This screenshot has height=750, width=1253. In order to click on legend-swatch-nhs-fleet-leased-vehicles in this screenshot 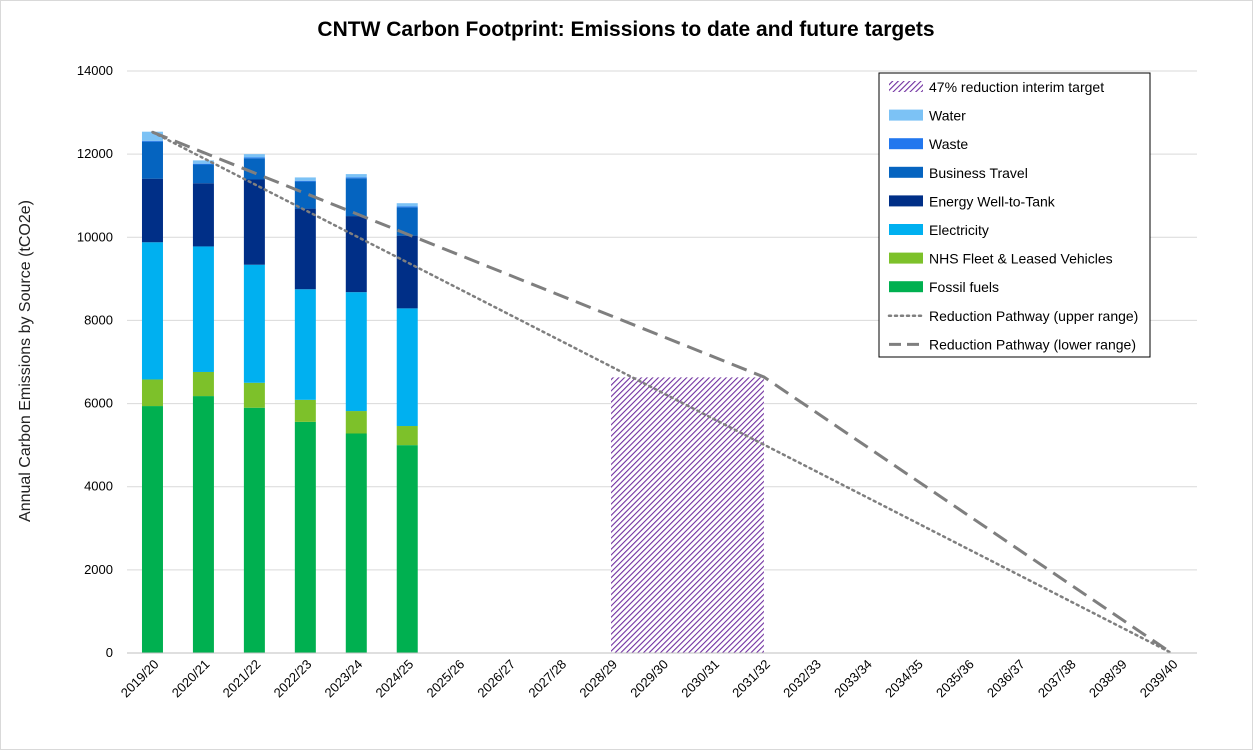, I will do `click(906, 258)`.